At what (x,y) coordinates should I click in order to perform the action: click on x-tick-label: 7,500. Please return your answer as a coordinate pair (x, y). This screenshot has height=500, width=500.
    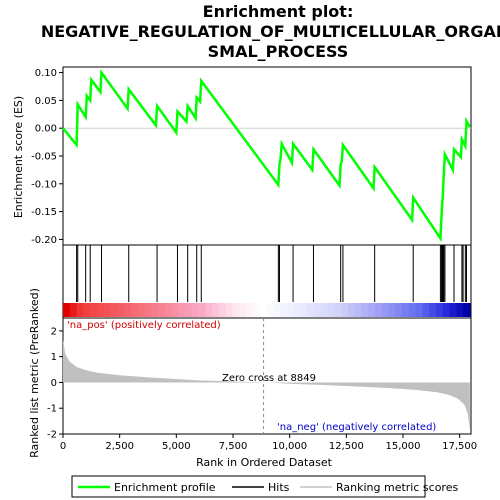
    Looking at the image, I should click on (233, 446).